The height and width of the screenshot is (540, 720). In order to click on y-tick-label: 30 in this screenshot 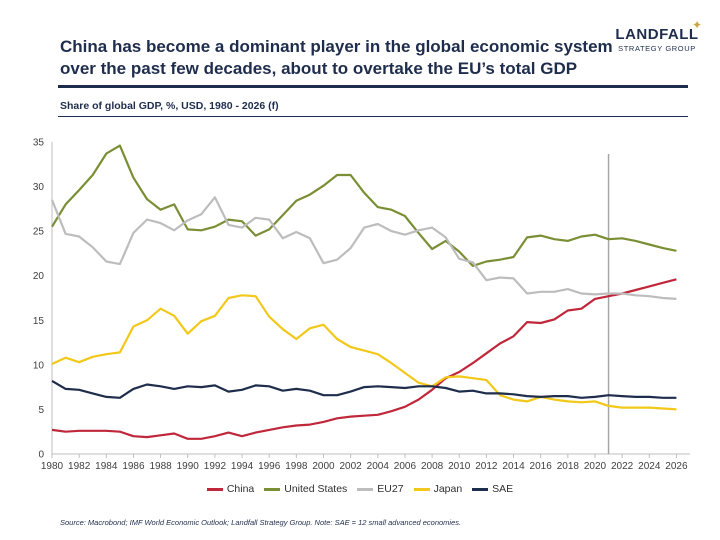, I will do `click(39, 187)`.